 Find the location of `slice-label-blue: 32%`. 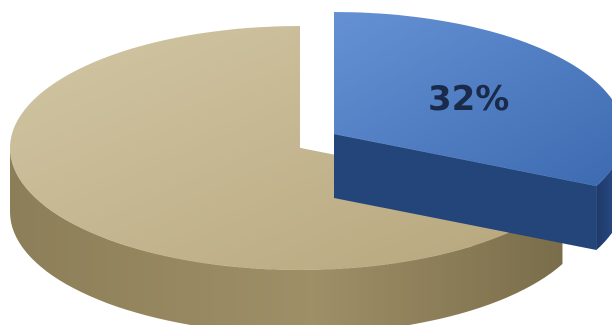

slice-label-blue: 32% is located at coordinates (468, 99).